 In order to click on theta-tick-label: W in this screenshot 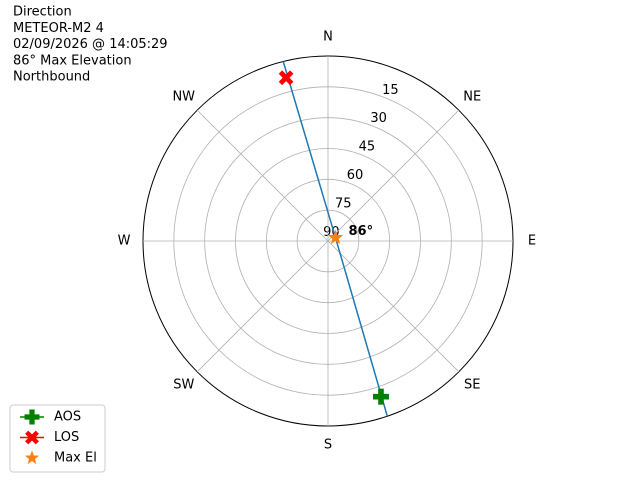, I will do `click(124, 241)`.